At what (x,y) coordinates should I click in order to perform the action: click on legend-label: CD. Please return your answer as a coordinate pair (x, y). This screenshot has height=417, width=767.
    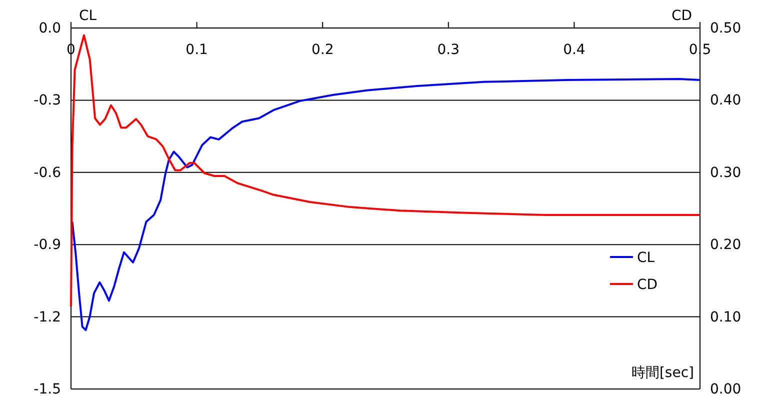
    Looking at the image, I should click on (647, 285).